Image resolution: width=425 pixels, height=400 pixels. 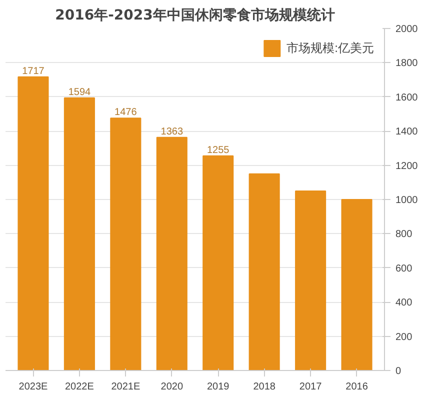 What do you see at coordinates (126, 112) in the screenshot?
I see `data-label: 1476` at bounding box center [126, 112].